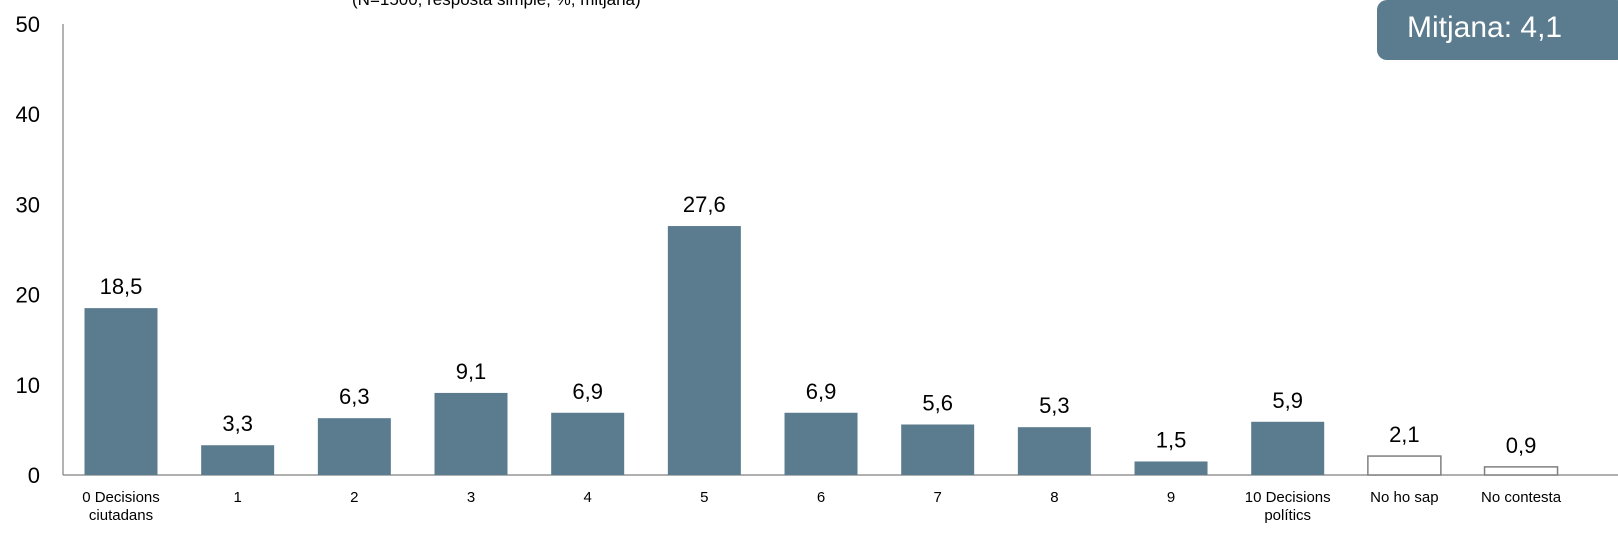 This screenshot has height=543, width=1618. I want to click on data-label: 1,5, so click(1171, 439).